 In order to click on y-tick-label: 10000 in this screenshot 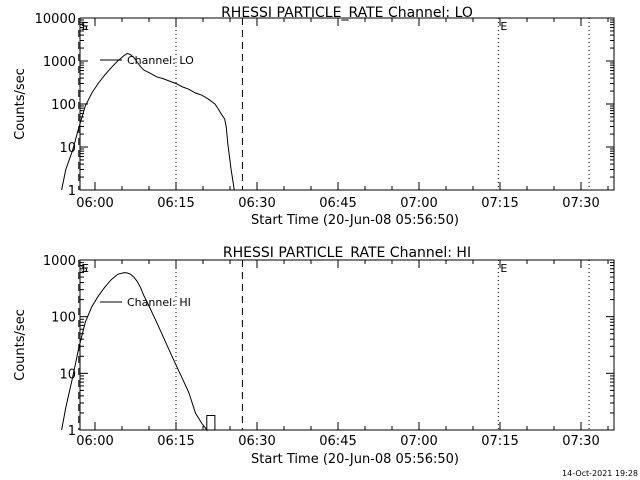, I will do `click(55, 19)`.